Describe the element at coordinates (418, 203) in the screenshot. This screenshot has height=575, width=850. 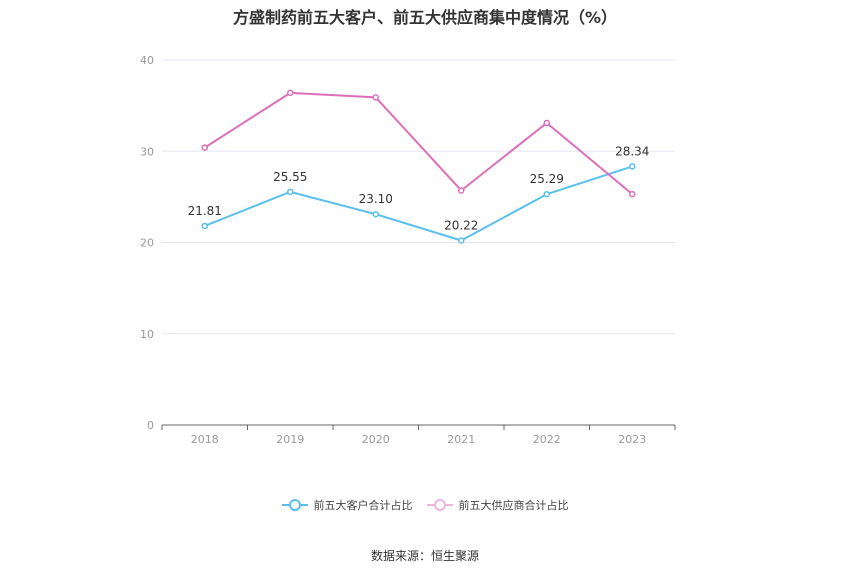
I see `series-line-customers` at that location.